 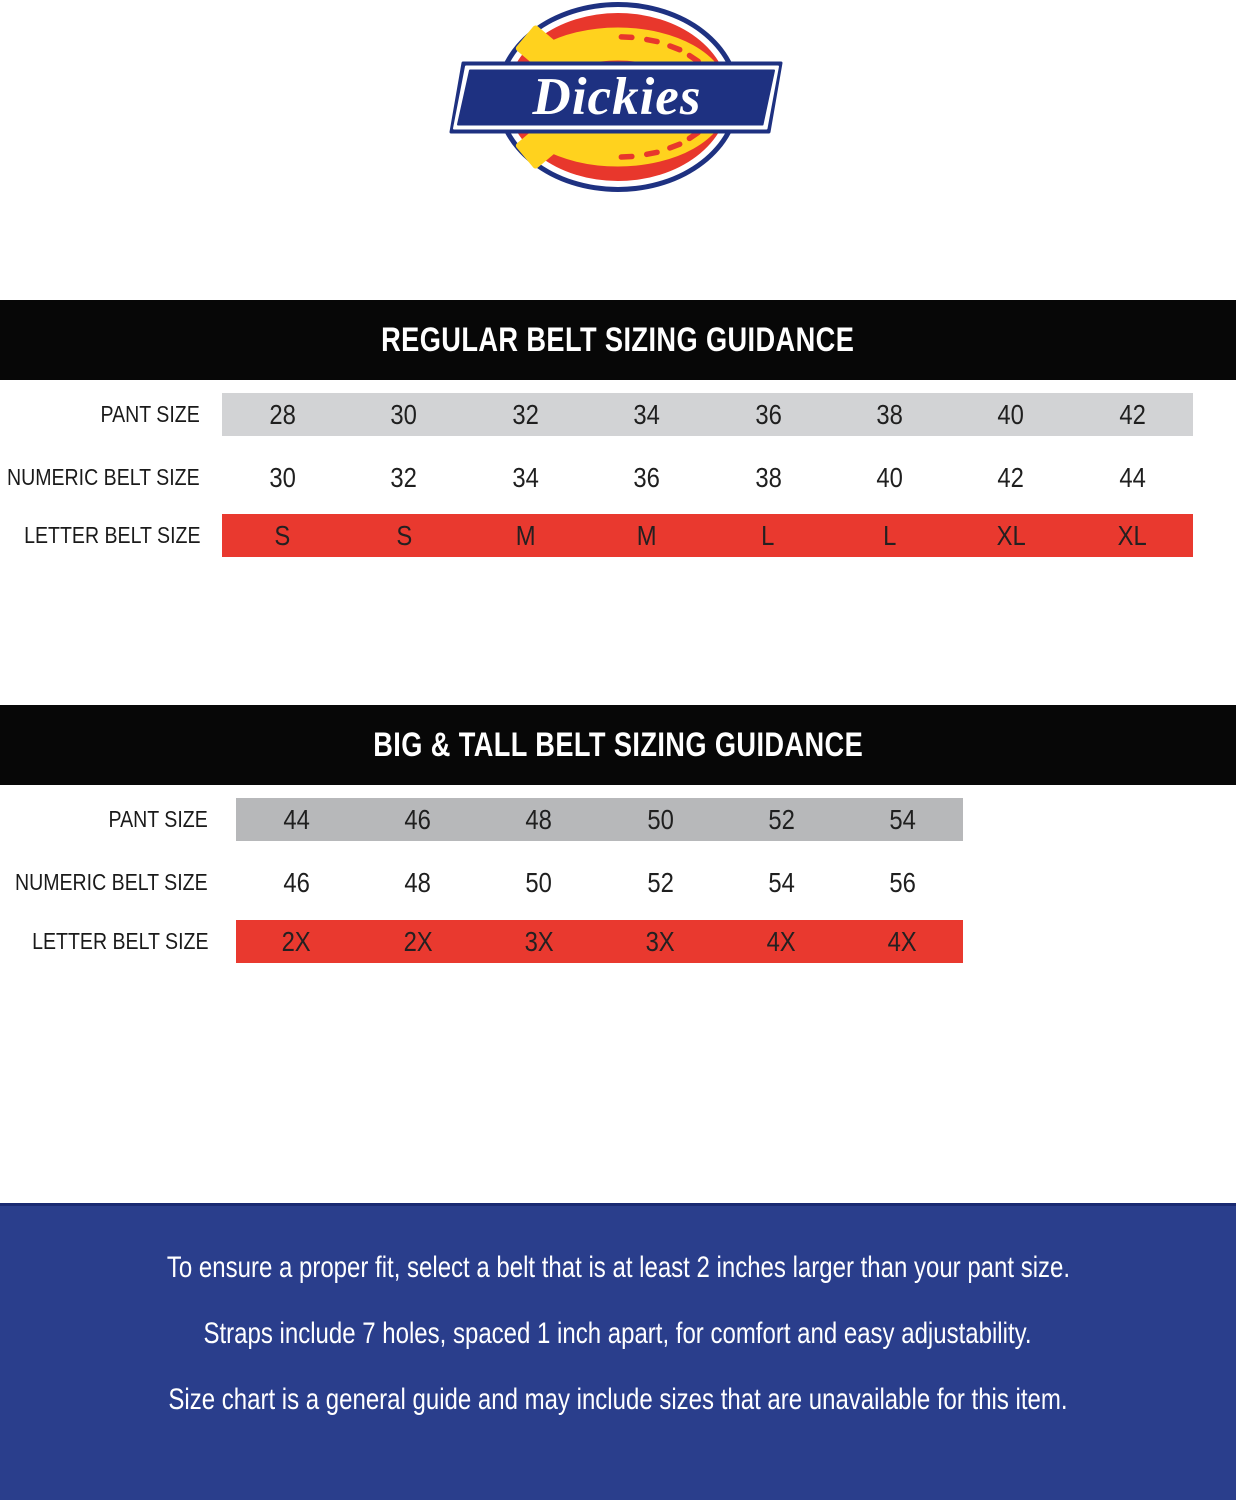 I want to click on numeric-belt-size-label: NUMERIC BELT SIZE, so click(x=111, y=882).